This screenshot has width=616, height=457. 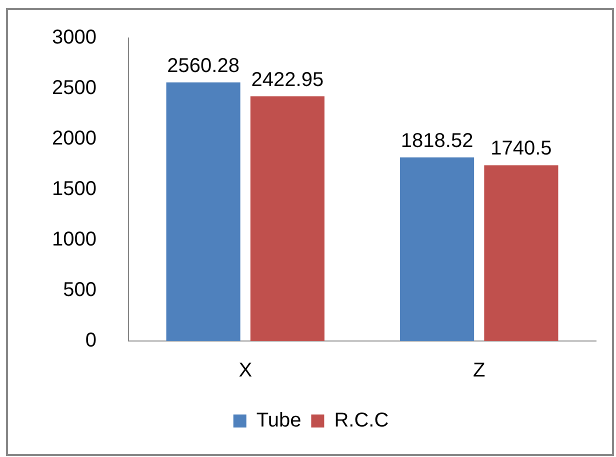 I want to click on y-tick-label: 3000, so click(x=74, y=37).